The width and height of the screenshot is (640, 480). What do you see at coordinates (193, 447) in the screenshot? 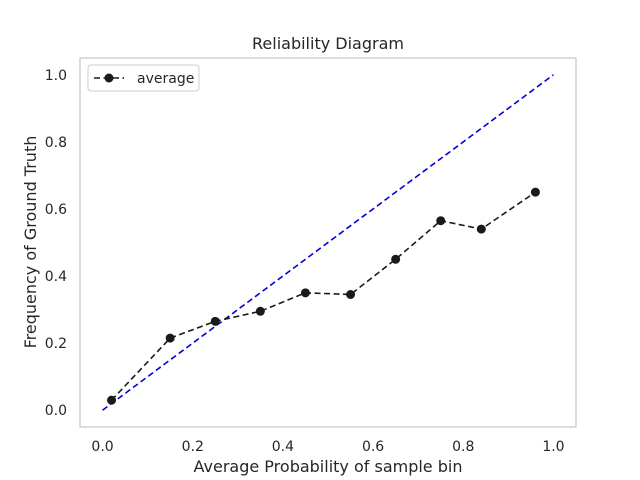
I see `x-tick-label: 0.2` at bounding box center [193, 447].